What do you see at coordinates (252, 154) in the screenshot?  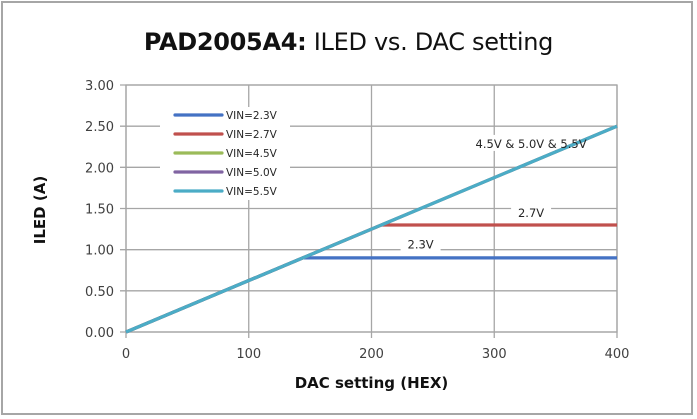 I see `legend-label: VIN=4.5V` at bounding box center [252, 154].